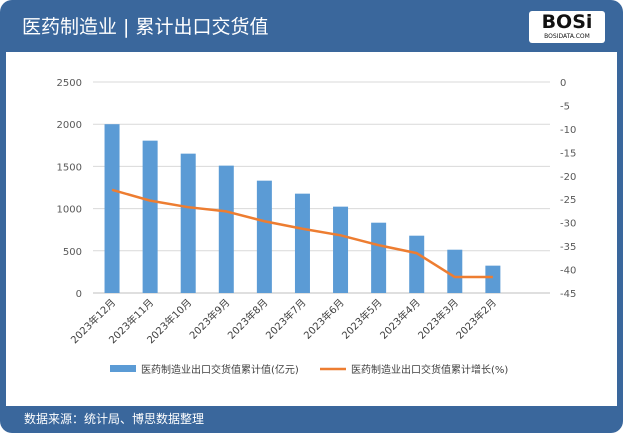  I want to click on x-tick-label: 2023年7月, so click(286, 319).